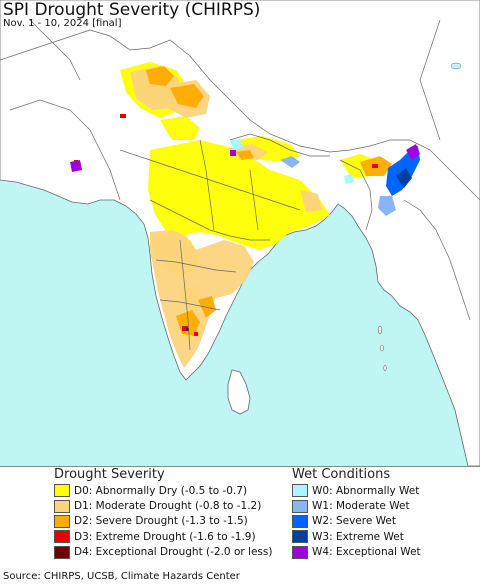  Describe the element at coordinates (341, 474) in the screenshot. I see `legend-wet-heading: Wet Conditions` at that location.